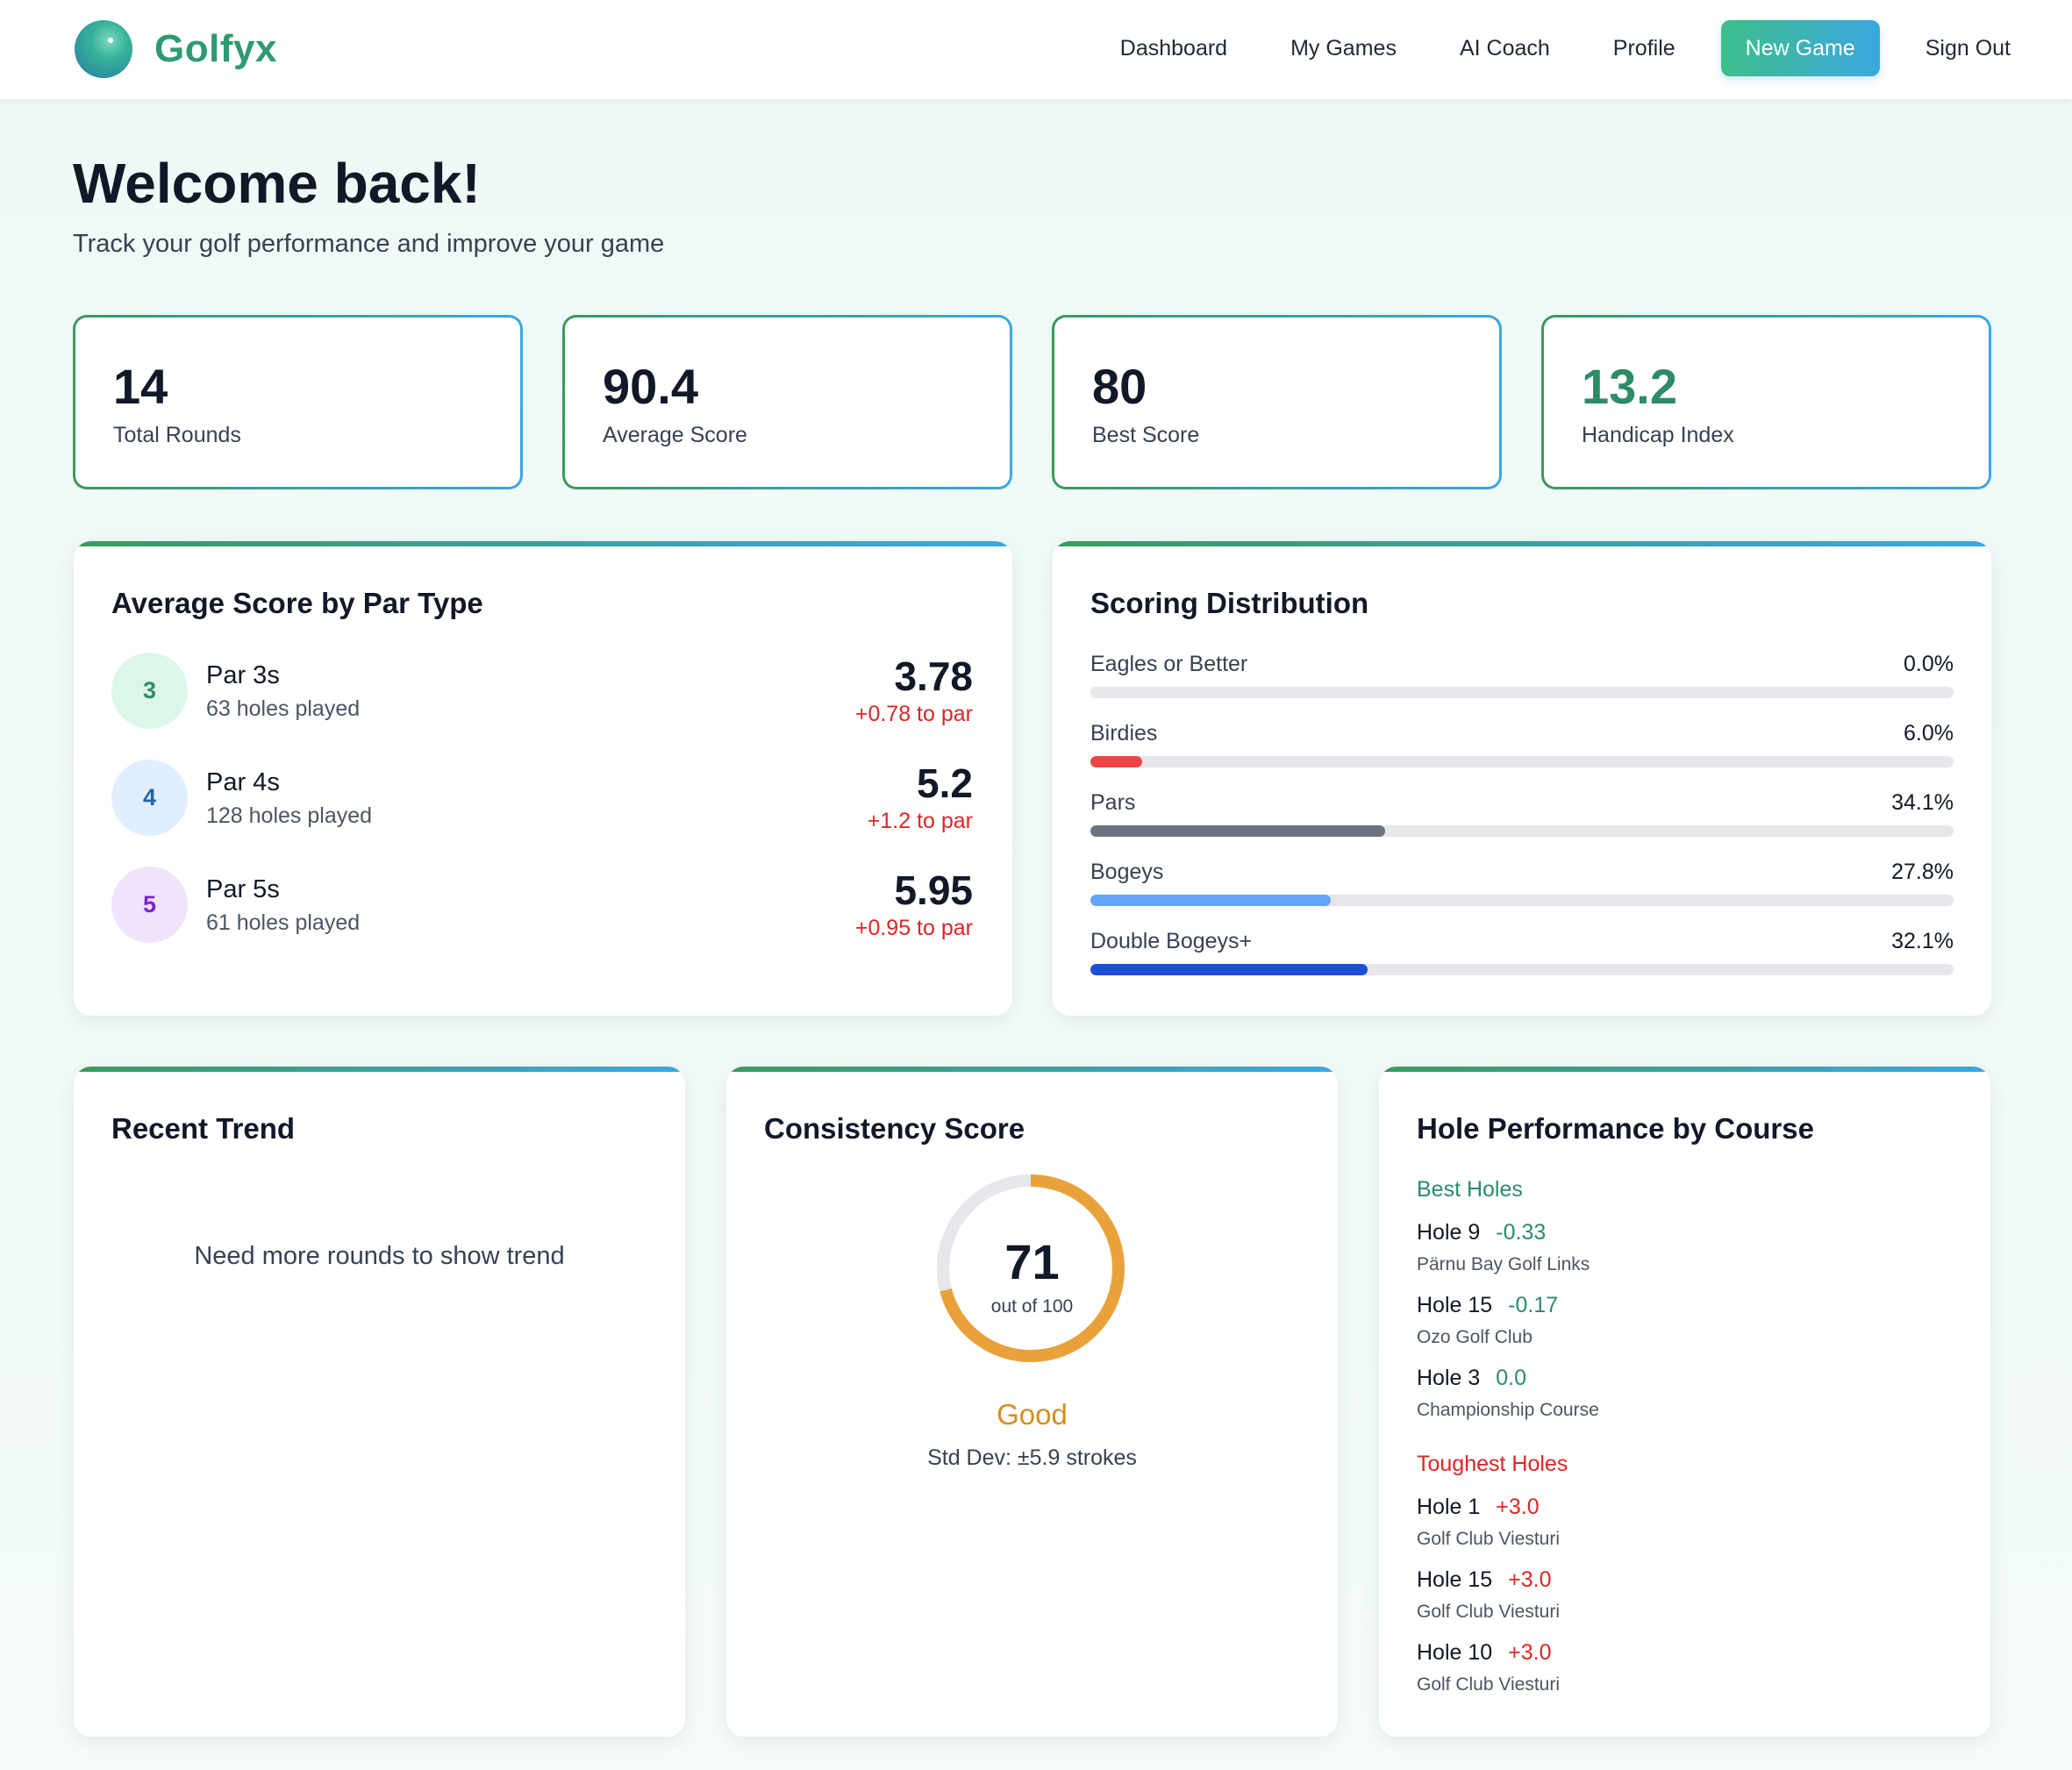 This screenshot has width=2072, height=1770. What do you see at coordinates (104, 49) in the screenshot?
I see `golf-ball-icon` at bounding box center [104, 49].